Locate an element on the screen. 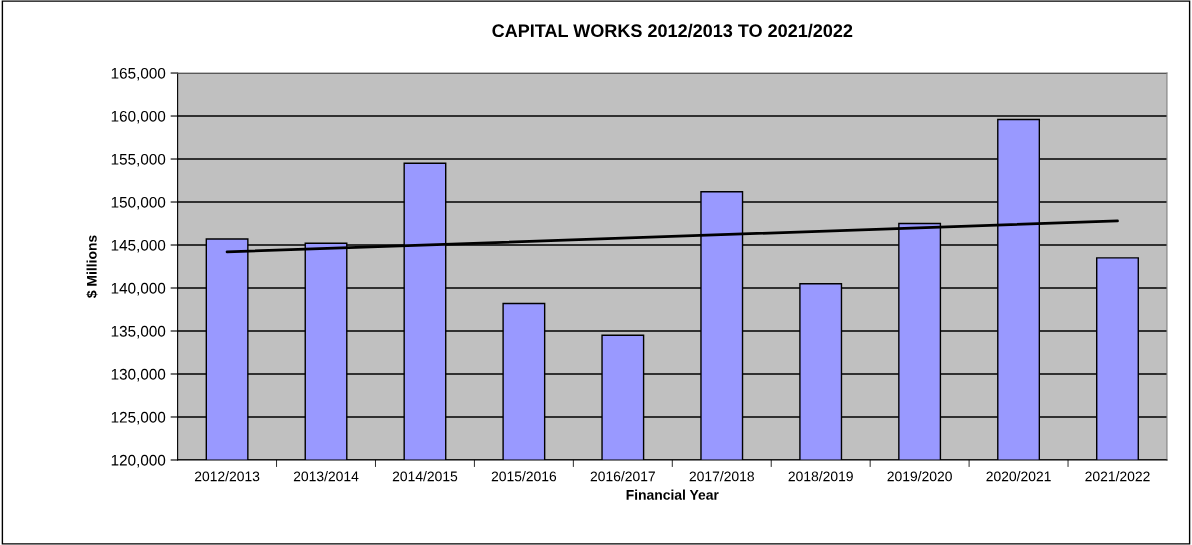 The image size is (1192, 545). x-tick-label: 2015/2016 is located at coordinates (524, 476).